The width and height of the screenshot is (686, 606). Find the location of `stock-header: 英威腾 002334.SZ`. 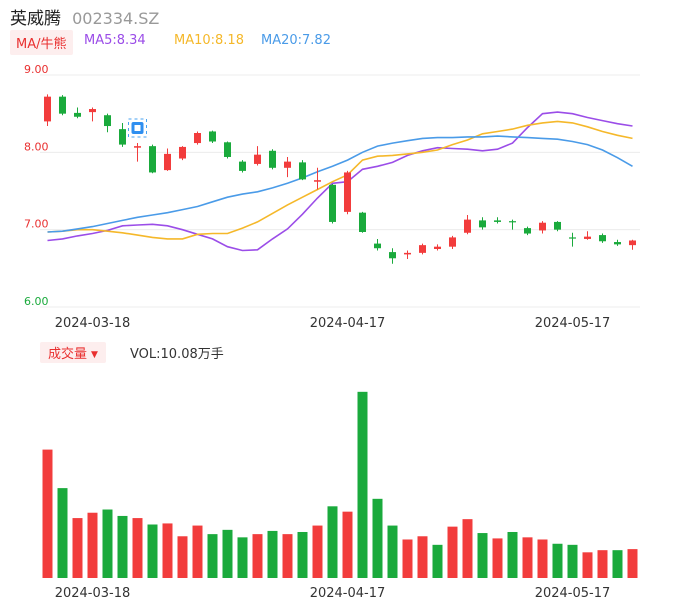

stock-header: 英威腾 002334.SZ is located at coordinates (85, 16).